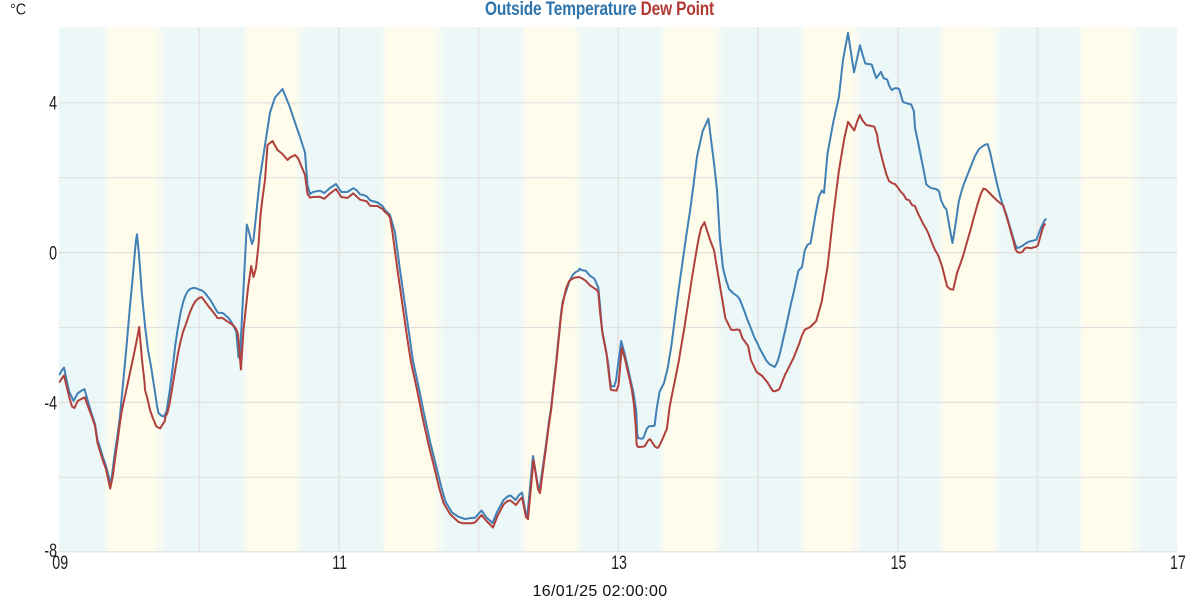  Describe the element at coordinates (50, 402) in the screenshot. I see `svg-text: -4` at that location.